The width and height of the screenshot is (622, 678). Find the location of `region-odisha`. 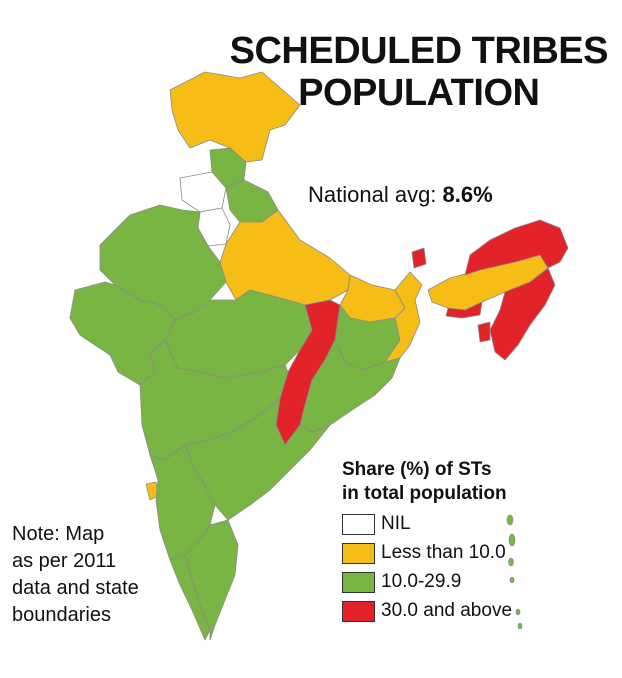

region-odisha is located at coordinates (350, 386).